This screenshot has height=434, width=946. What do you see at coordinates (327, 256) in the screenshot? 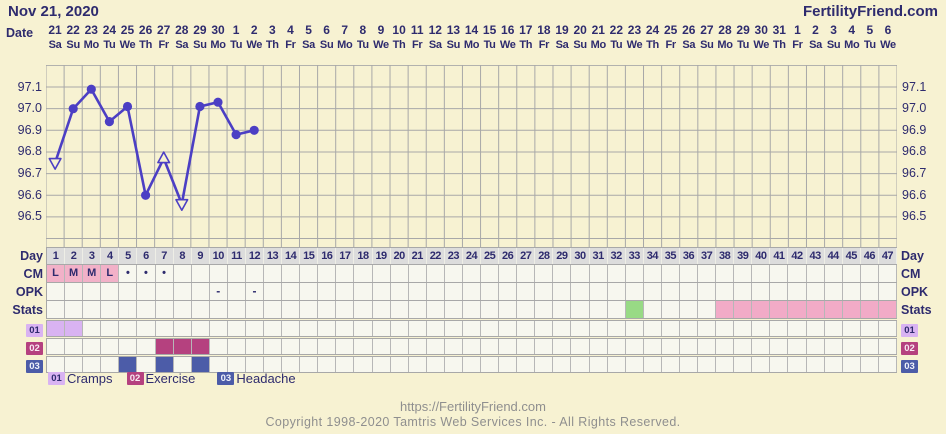
I see `day-cell: 16` at bounding box center [327, 256].